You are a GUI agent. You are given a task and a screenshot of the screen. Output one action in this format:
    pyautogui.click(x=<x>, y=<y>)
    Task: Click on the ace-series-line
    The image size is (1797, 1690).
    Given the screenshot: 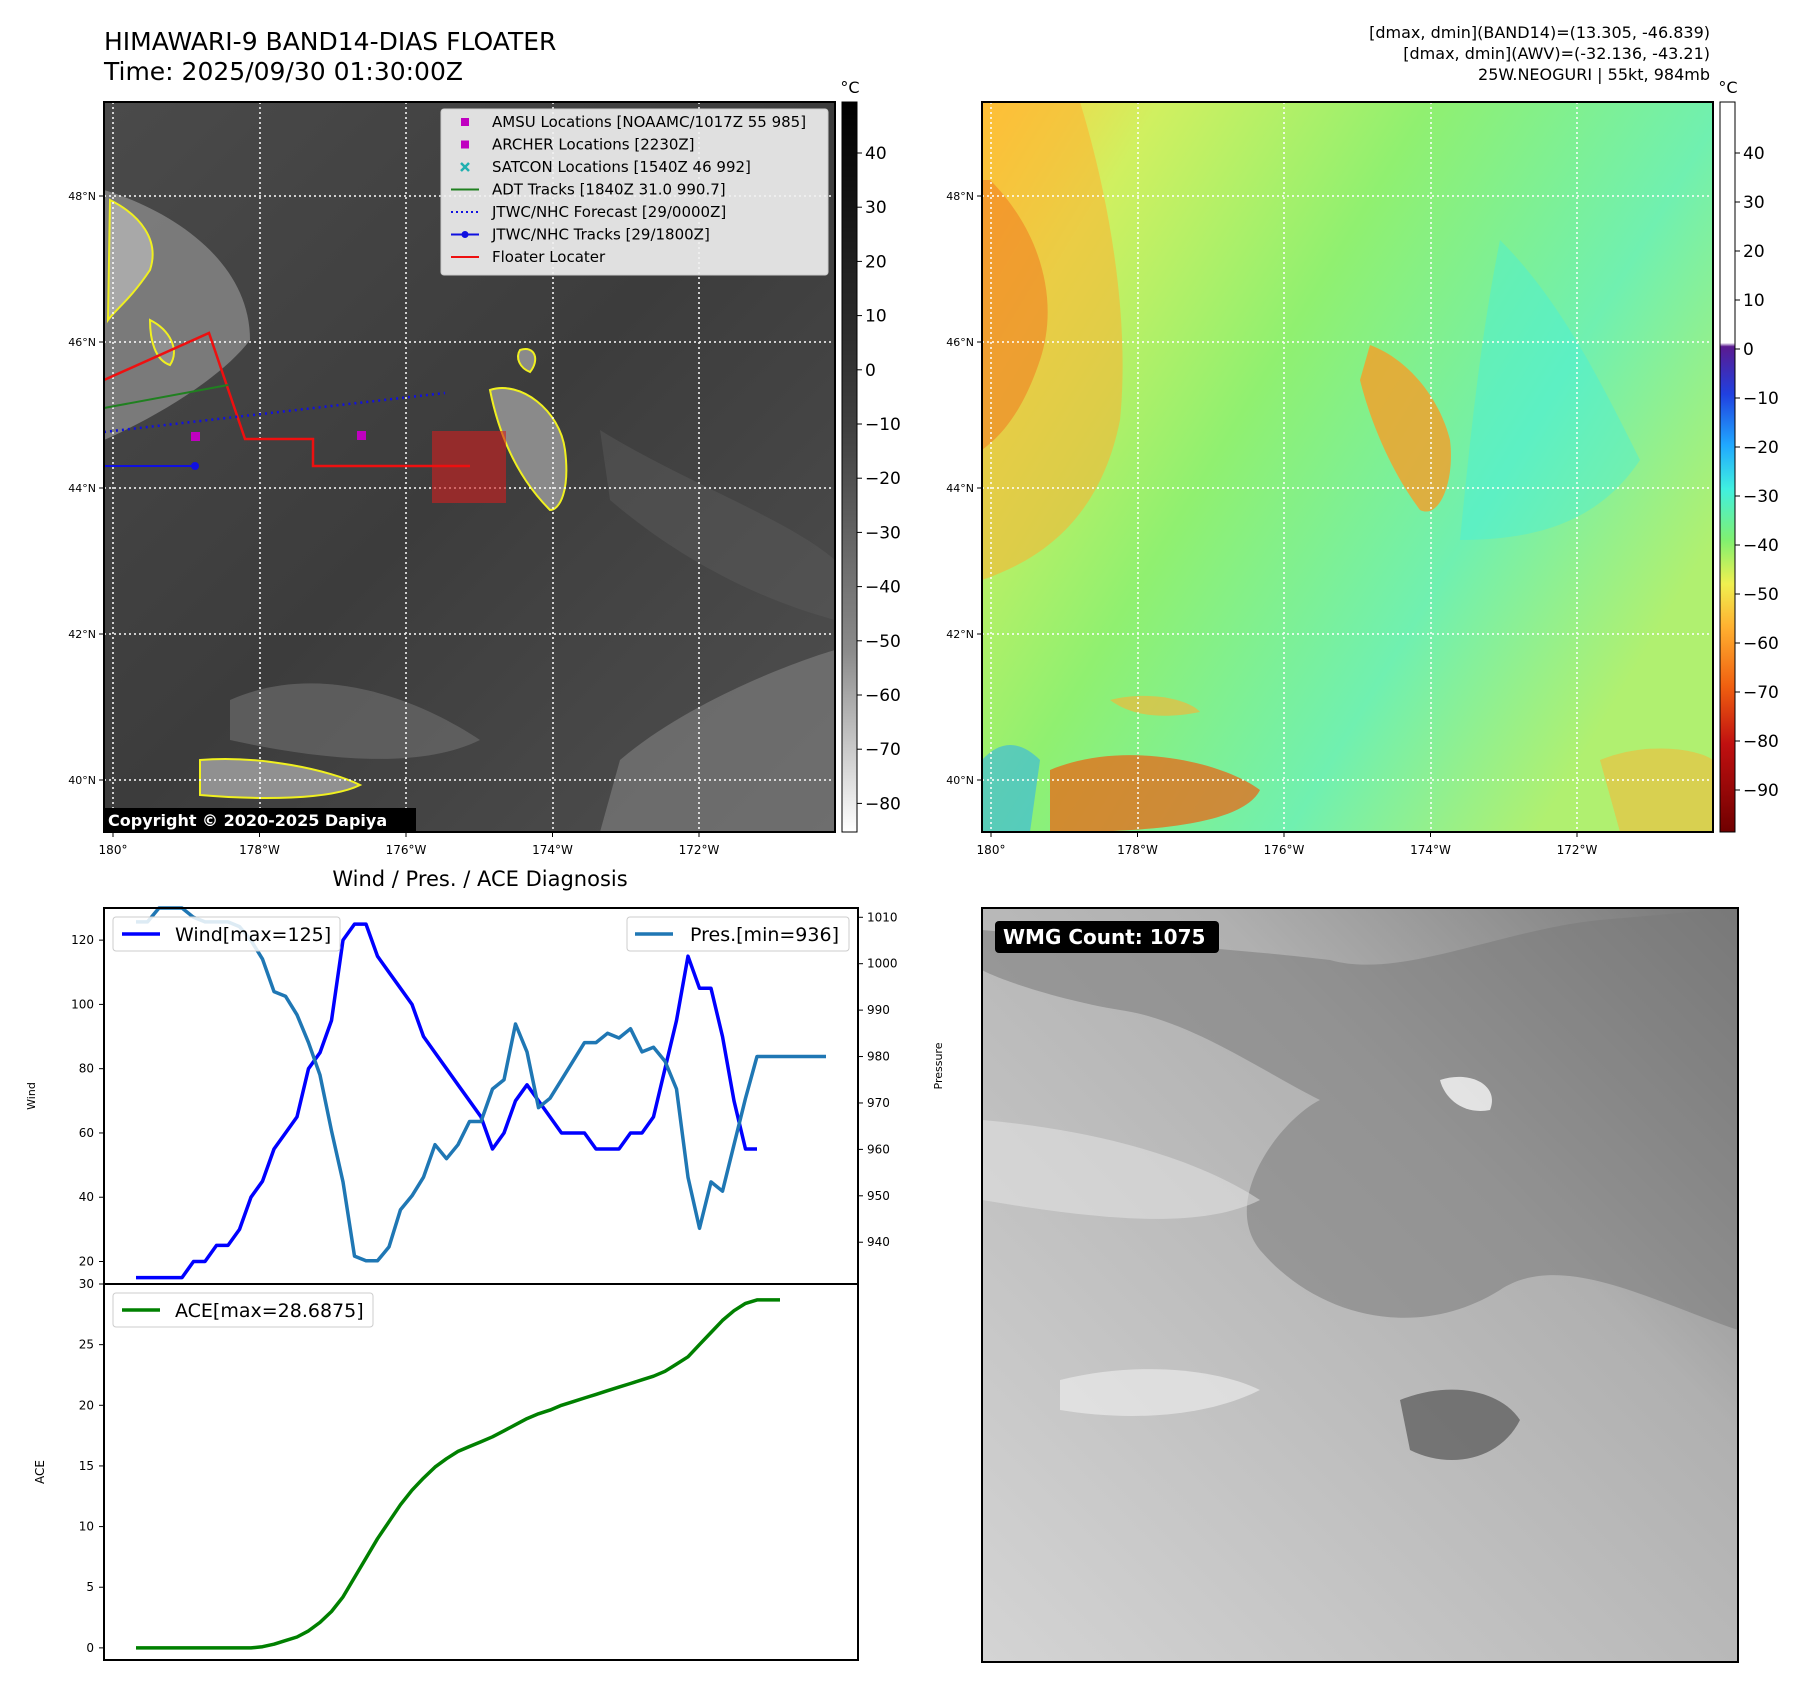 What is the action you would take?
    pyautogui.click(x=458, y=1474)
    